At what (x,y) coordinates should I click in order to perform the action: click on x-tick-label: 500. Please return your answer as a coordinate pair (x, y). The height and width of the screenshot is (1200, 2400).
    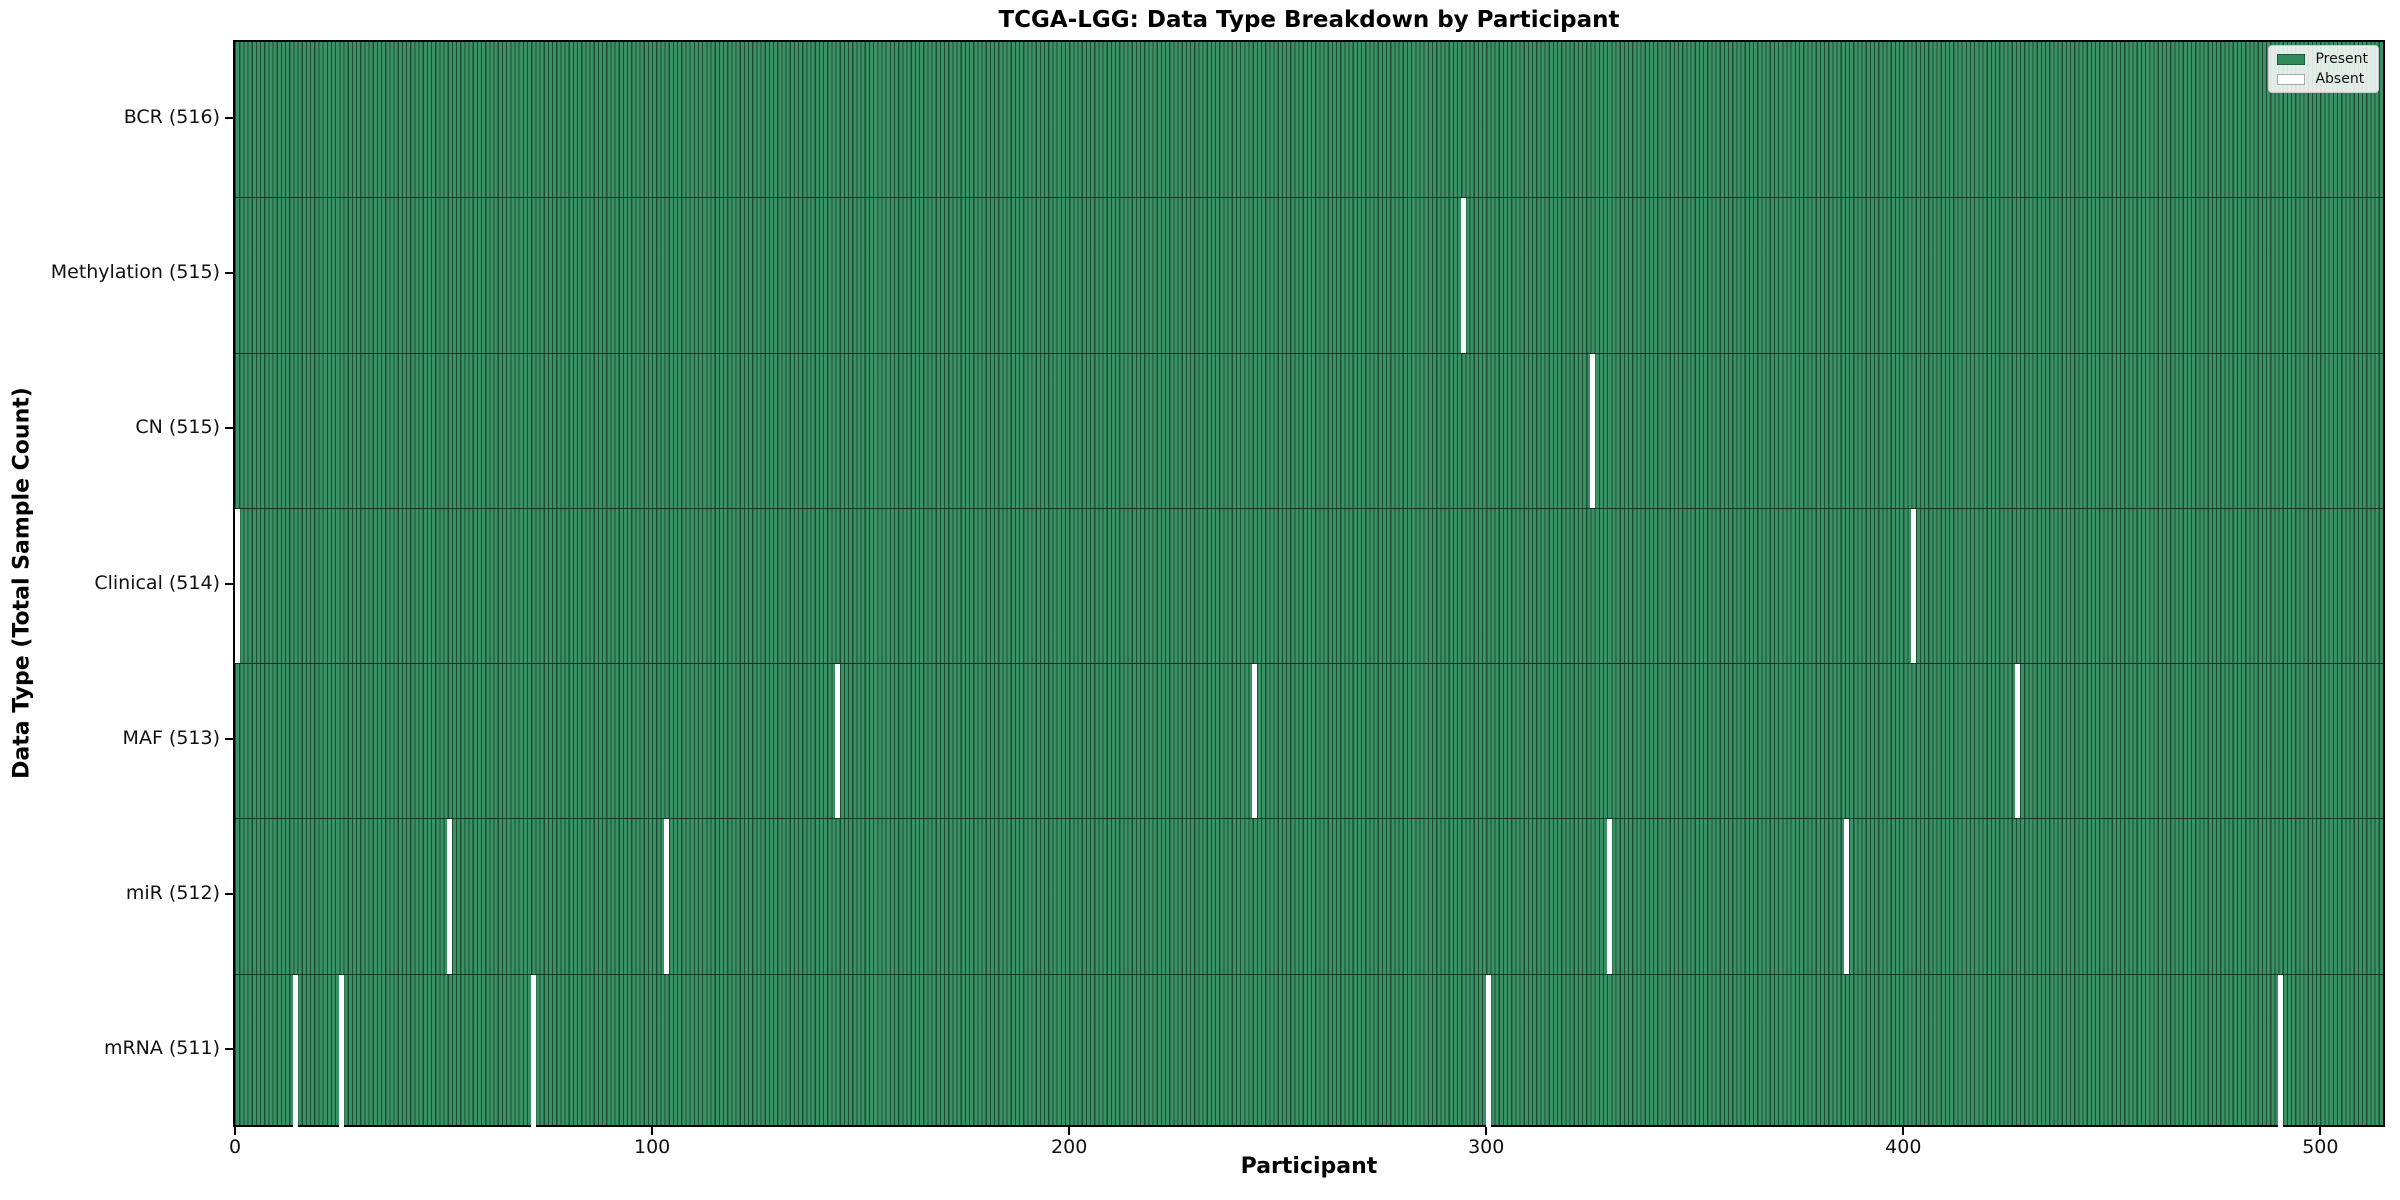
    Looking at the image, I should click on (2320, 1147).